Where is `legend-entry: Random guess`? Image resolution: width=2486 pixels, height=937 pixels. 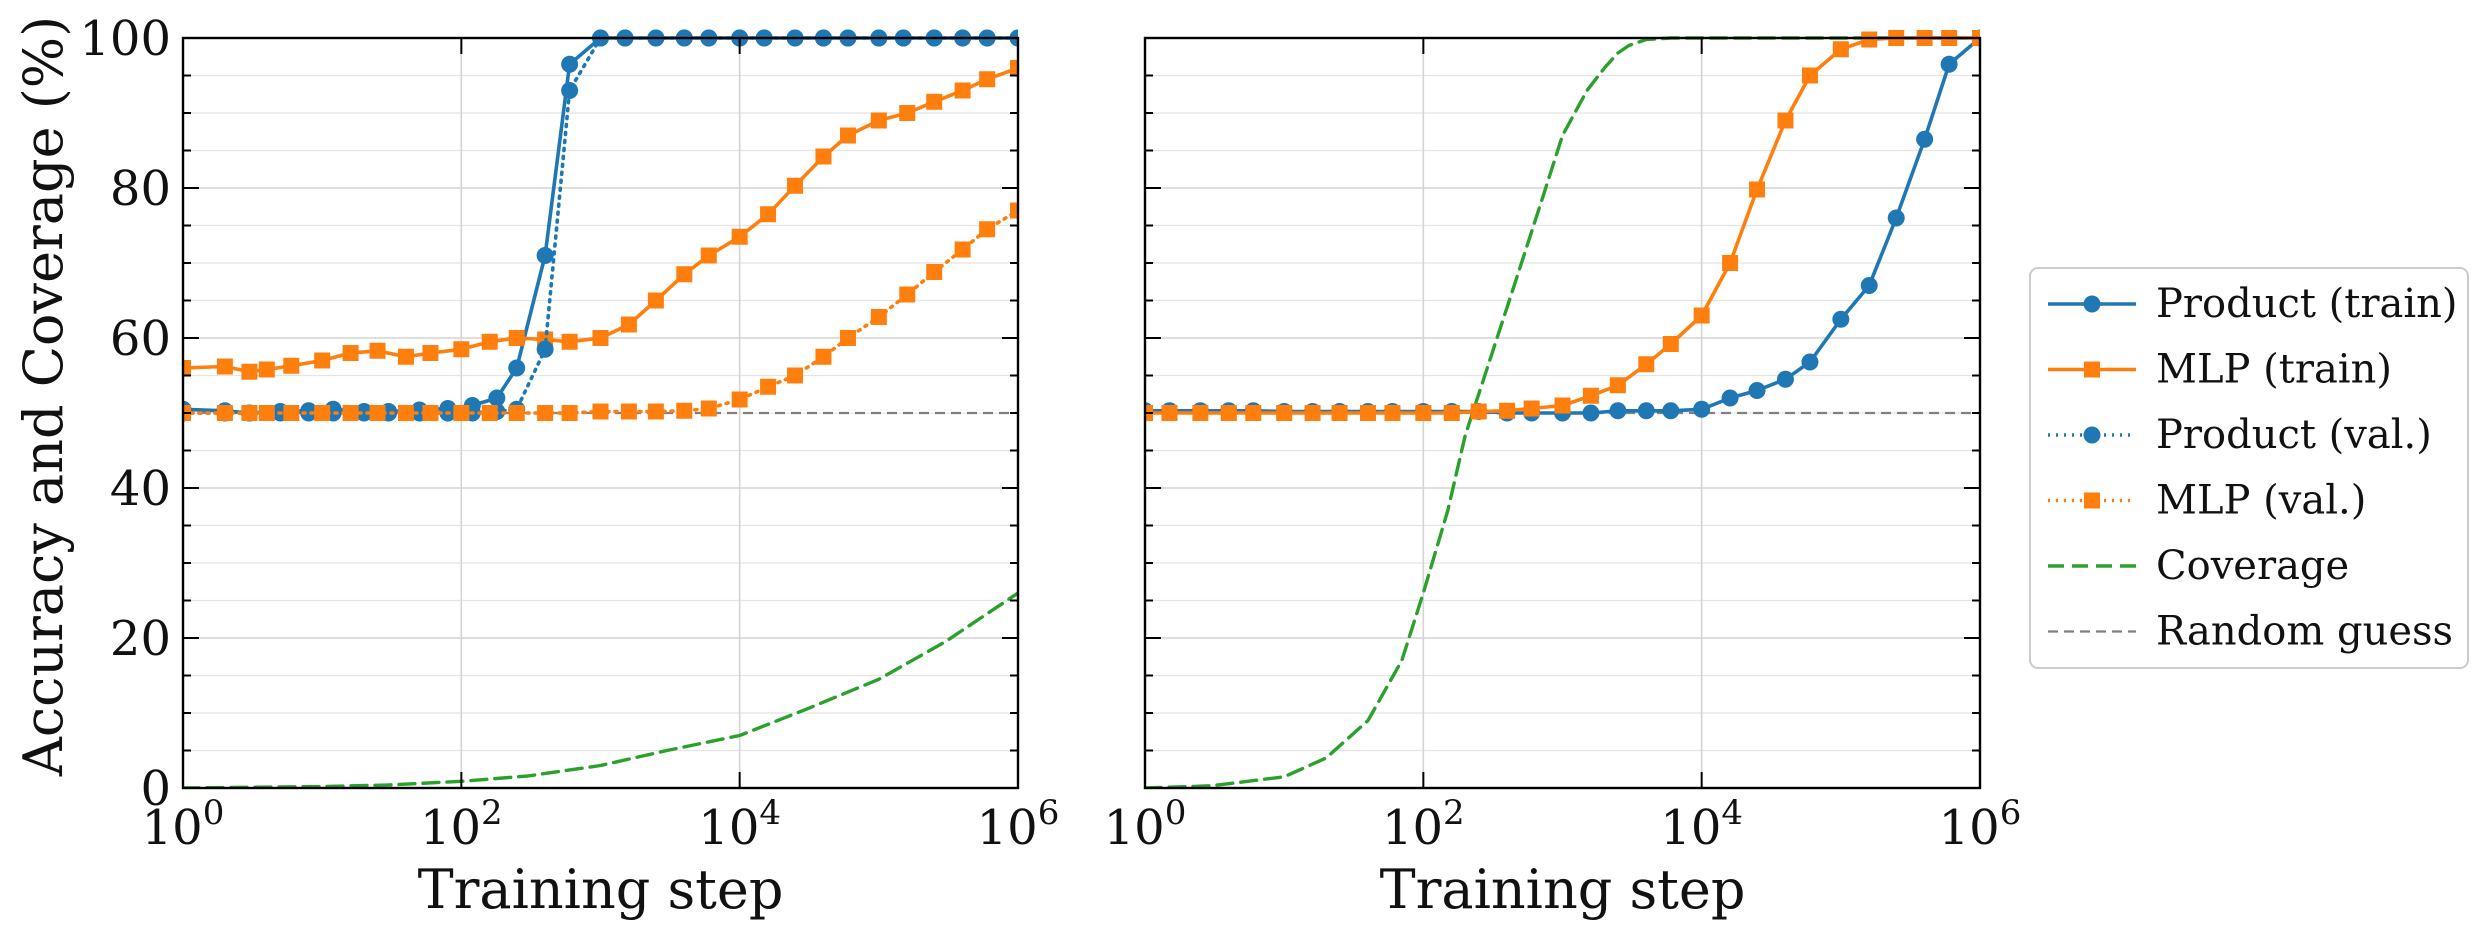 legend-entry: Random guess is located at coordinates (2250, 632).